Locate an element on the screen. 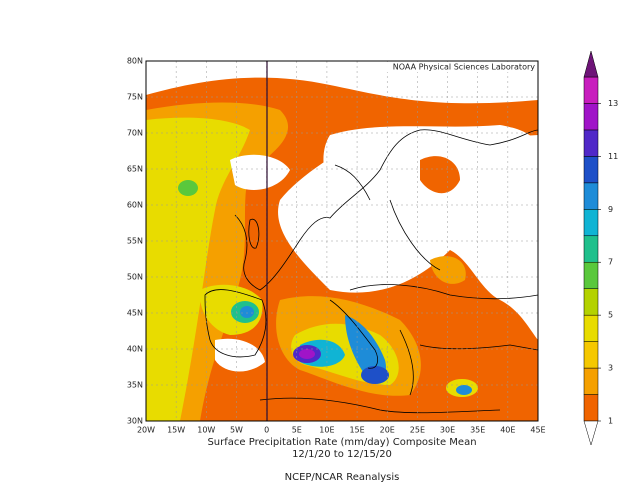  lon-label: 30E is located at coordinates (447, 430).